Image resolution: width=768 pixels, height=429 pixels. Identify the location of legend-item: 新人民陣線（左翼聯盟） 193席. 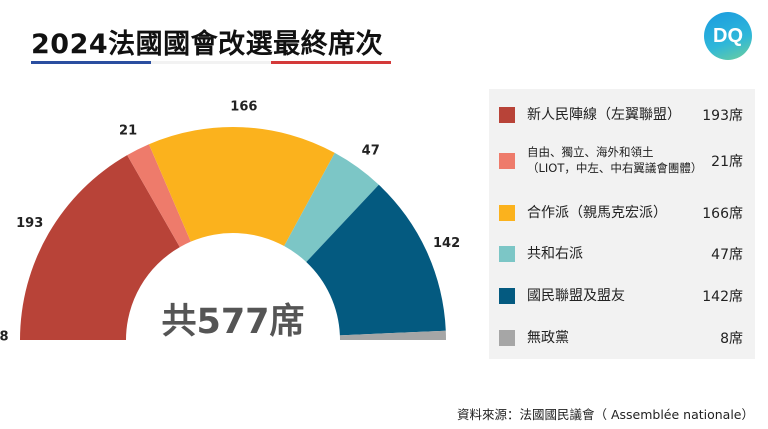
(621, 115).